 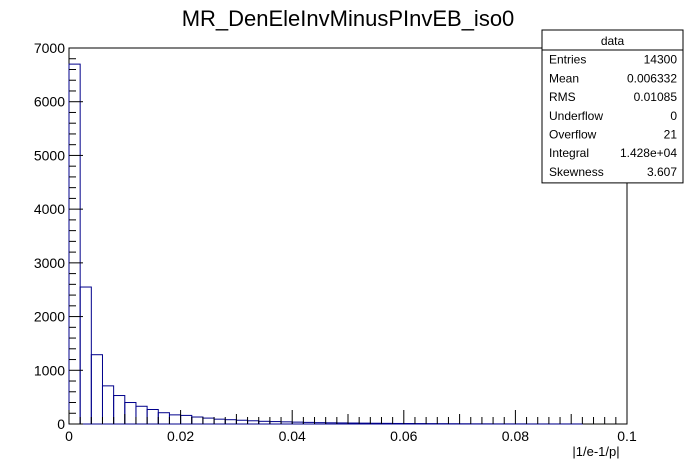 What do you see at coordinates (661, 60) in the screenshot?
I see `stats-row-value: 14300` at bounding box center [661, 60].